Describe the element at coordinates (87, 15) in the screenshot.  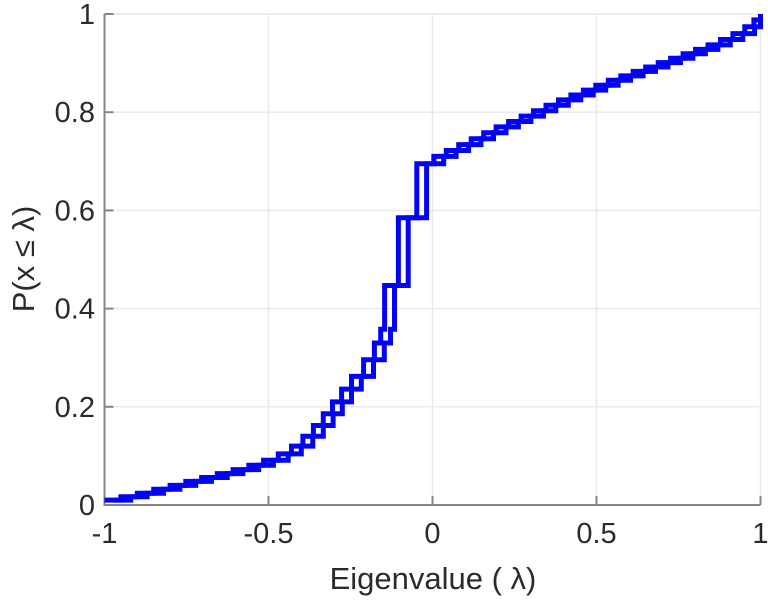
I see `y-tick-label: 1` at that location.